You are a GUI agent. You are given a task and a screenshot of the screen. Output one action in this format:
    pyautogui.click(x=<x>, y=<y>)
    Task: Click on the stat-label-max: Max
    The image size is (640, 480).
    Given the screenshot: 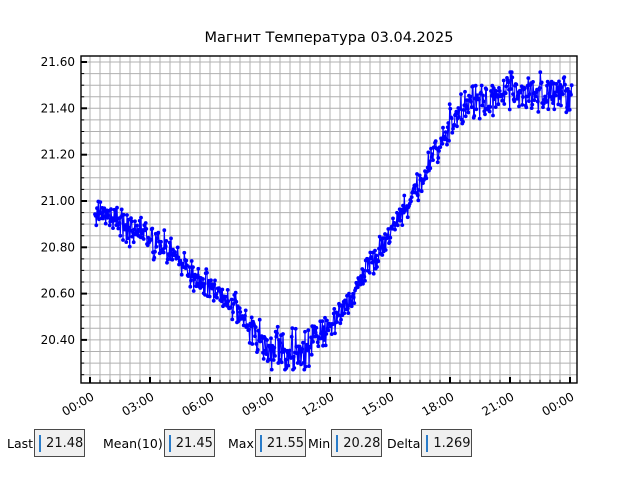 What is the action you would take?
    pyautogui.click(x=241, y=443)
    